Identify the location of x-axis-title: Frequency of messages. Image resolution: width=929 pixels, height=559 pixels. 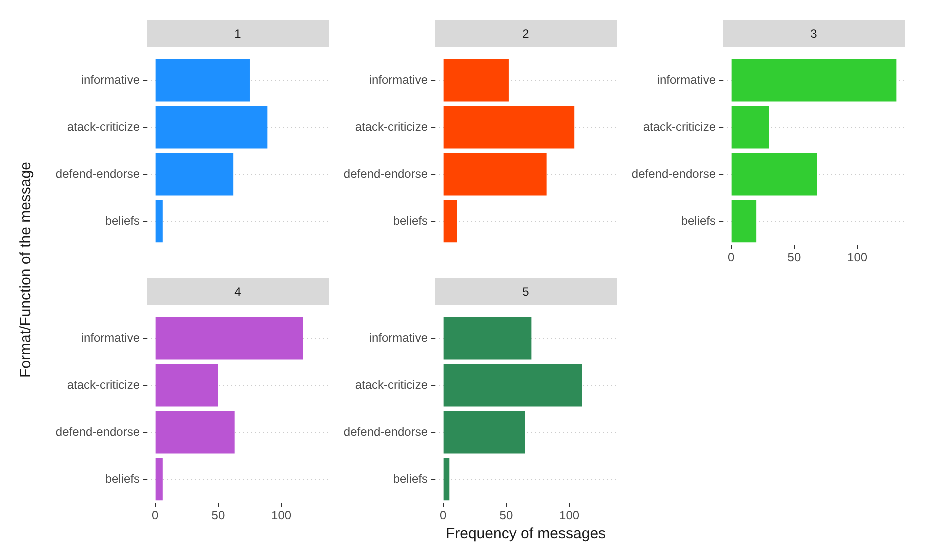
(526, 534).